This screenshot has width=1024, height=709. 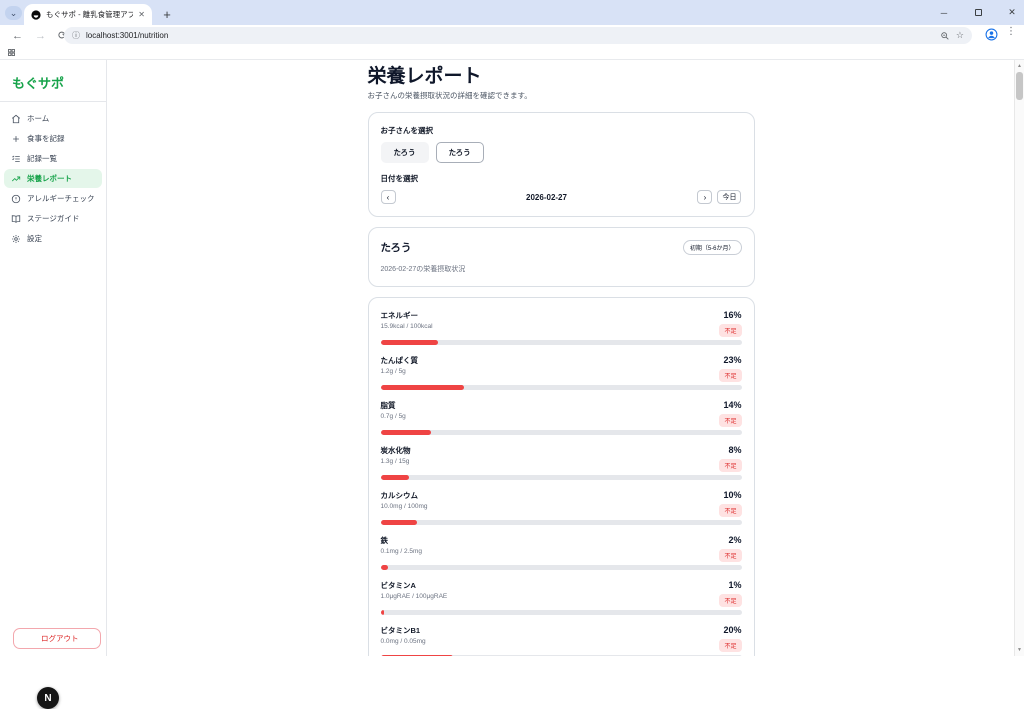 What do you see at coordinates (423, 269) in the screenshot?
I see `summary-subtitle: 2026-02-27の栄養摂取状況` at bounding box center [423, 269].